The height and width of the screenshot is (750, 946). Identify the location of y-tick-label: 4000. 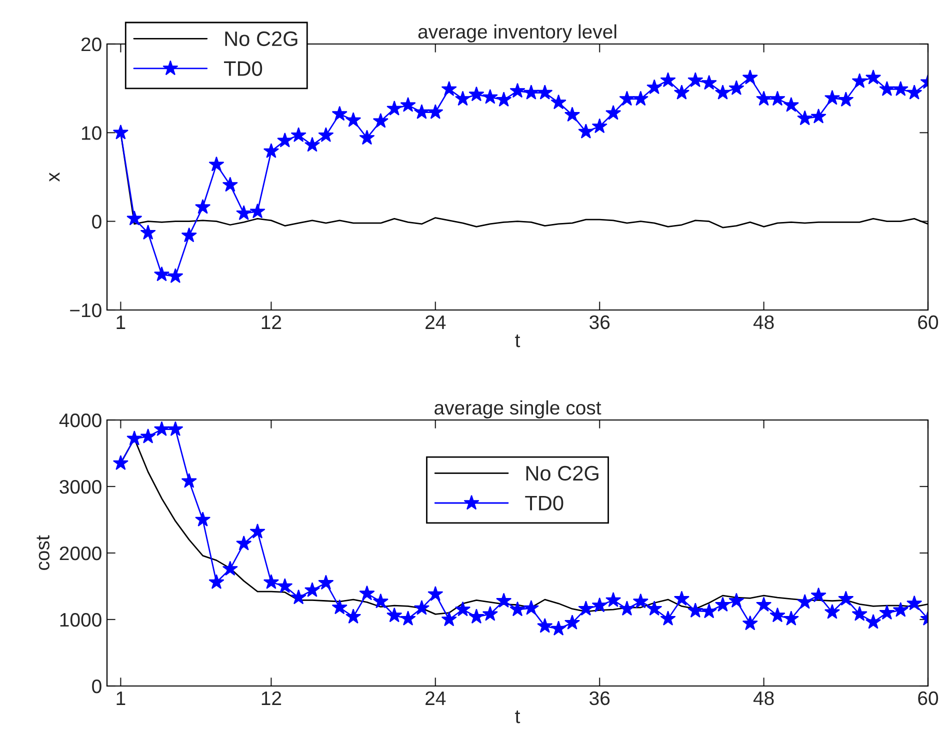
(80, 420).